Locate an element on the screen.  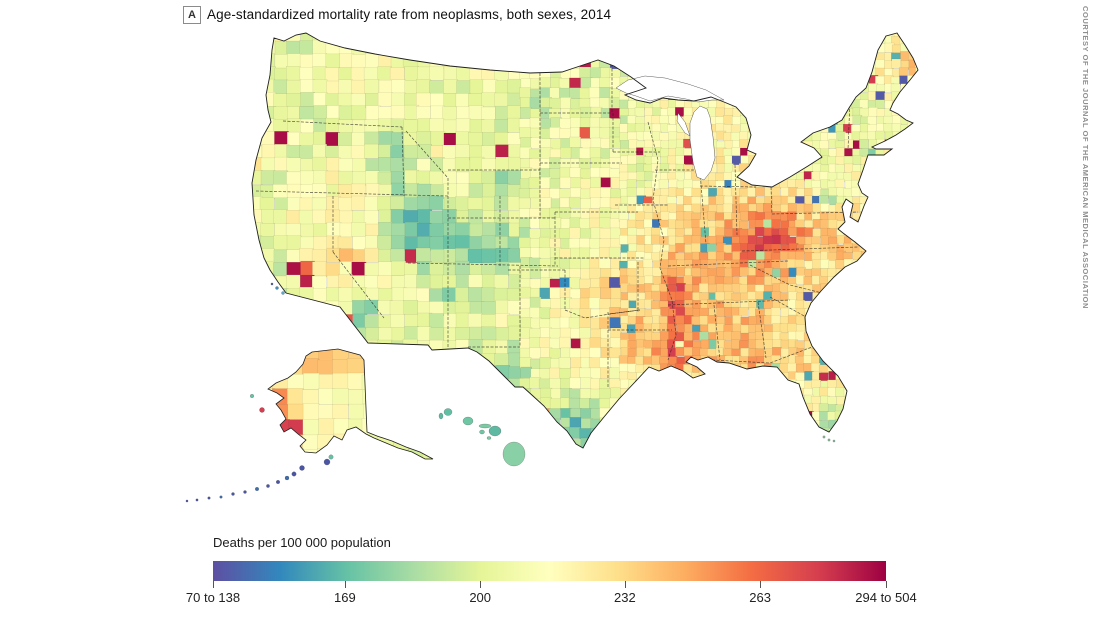
legend-gradient-bar is located at coordinates (549, 571).